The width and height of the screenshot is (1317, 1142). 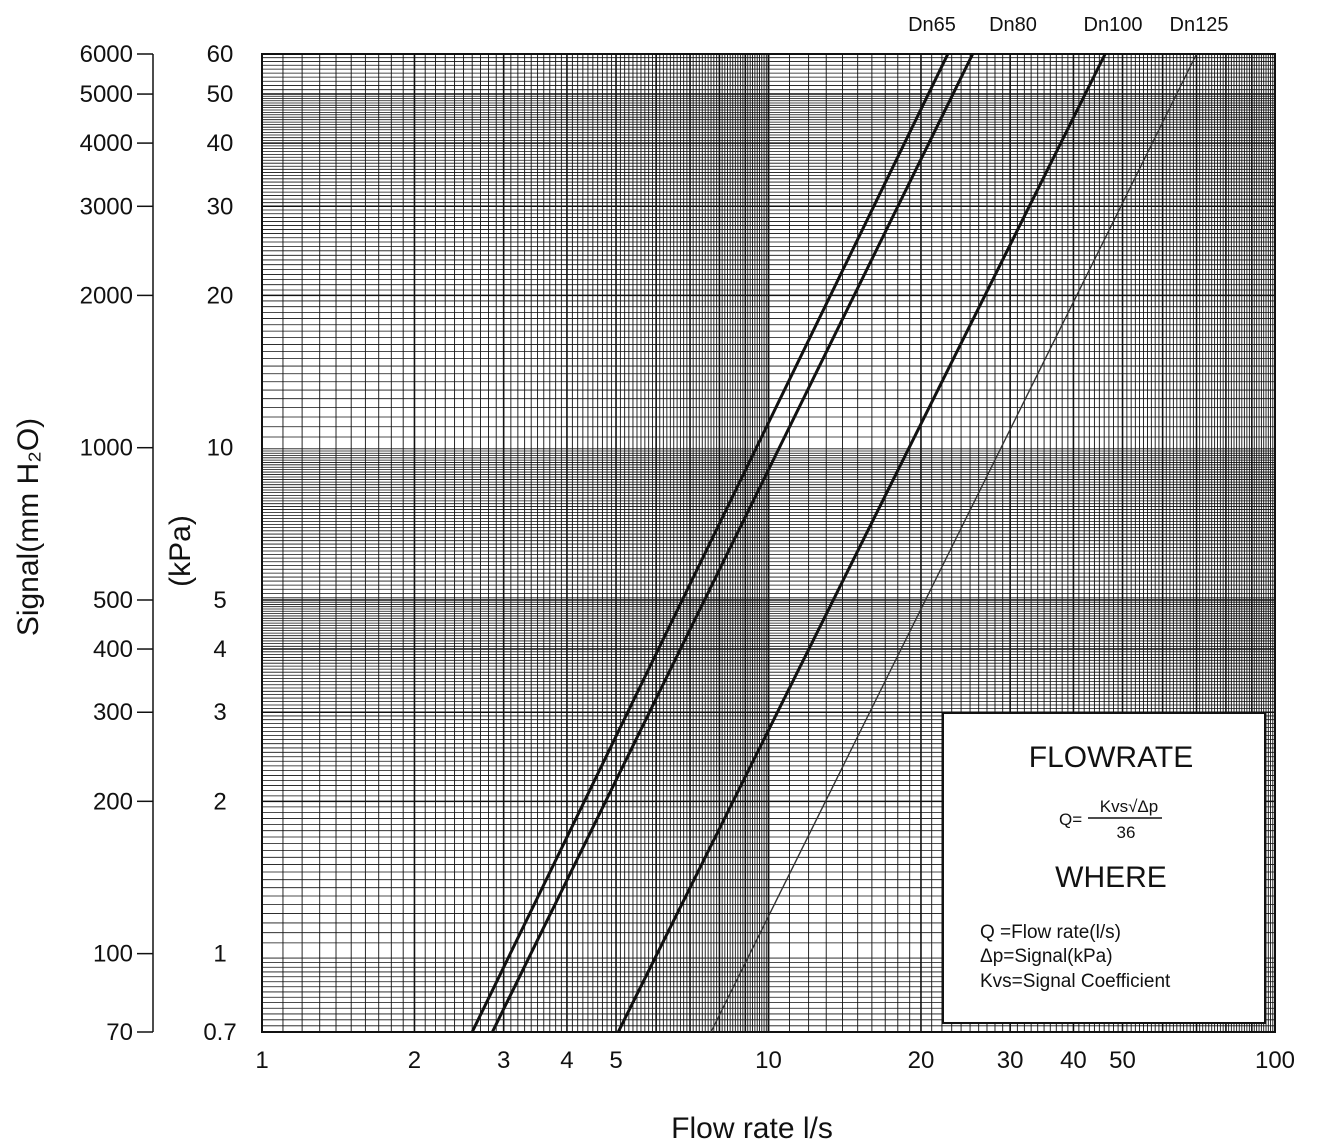 I want to click on flow-rate-axis: 1 2 3 4 5 10 20 30 40 50 100, so click(x=775, y=1060).